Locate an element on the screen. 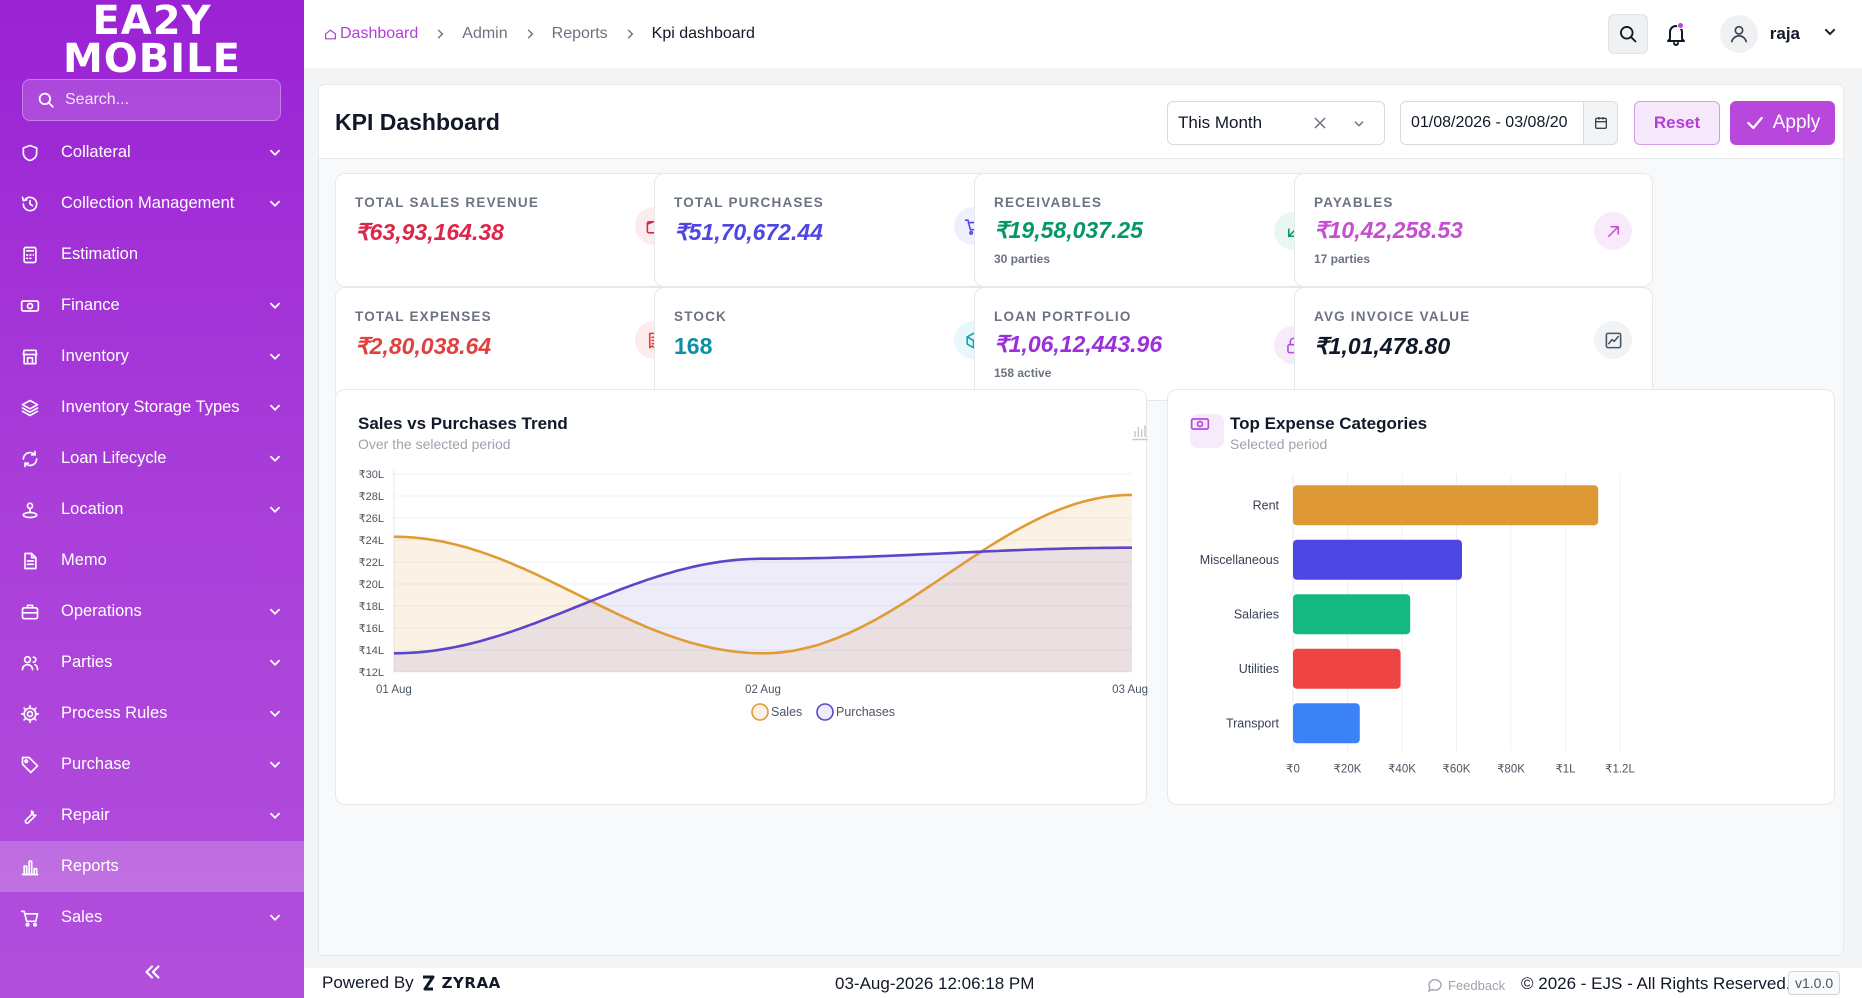 Image resolution: width=1862 pixels, height=998 pixels. category-label: Utilities is located at coordinates (1259, 669).